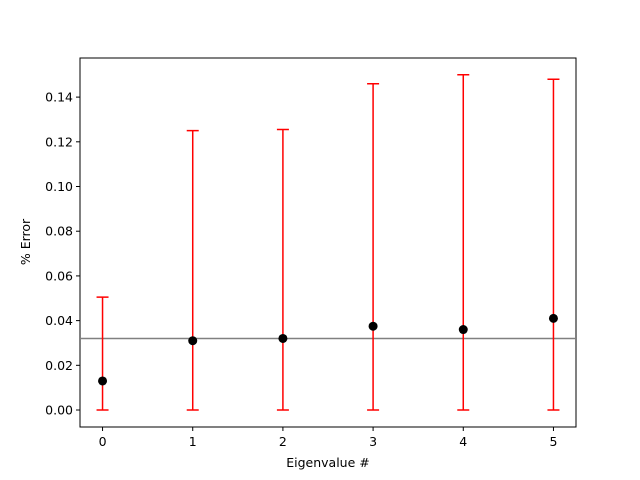  What do you see at coordinates (59, 365) in the screenshot?
I see `y-tick-label: 0.02` at bounding box center [59, 365].